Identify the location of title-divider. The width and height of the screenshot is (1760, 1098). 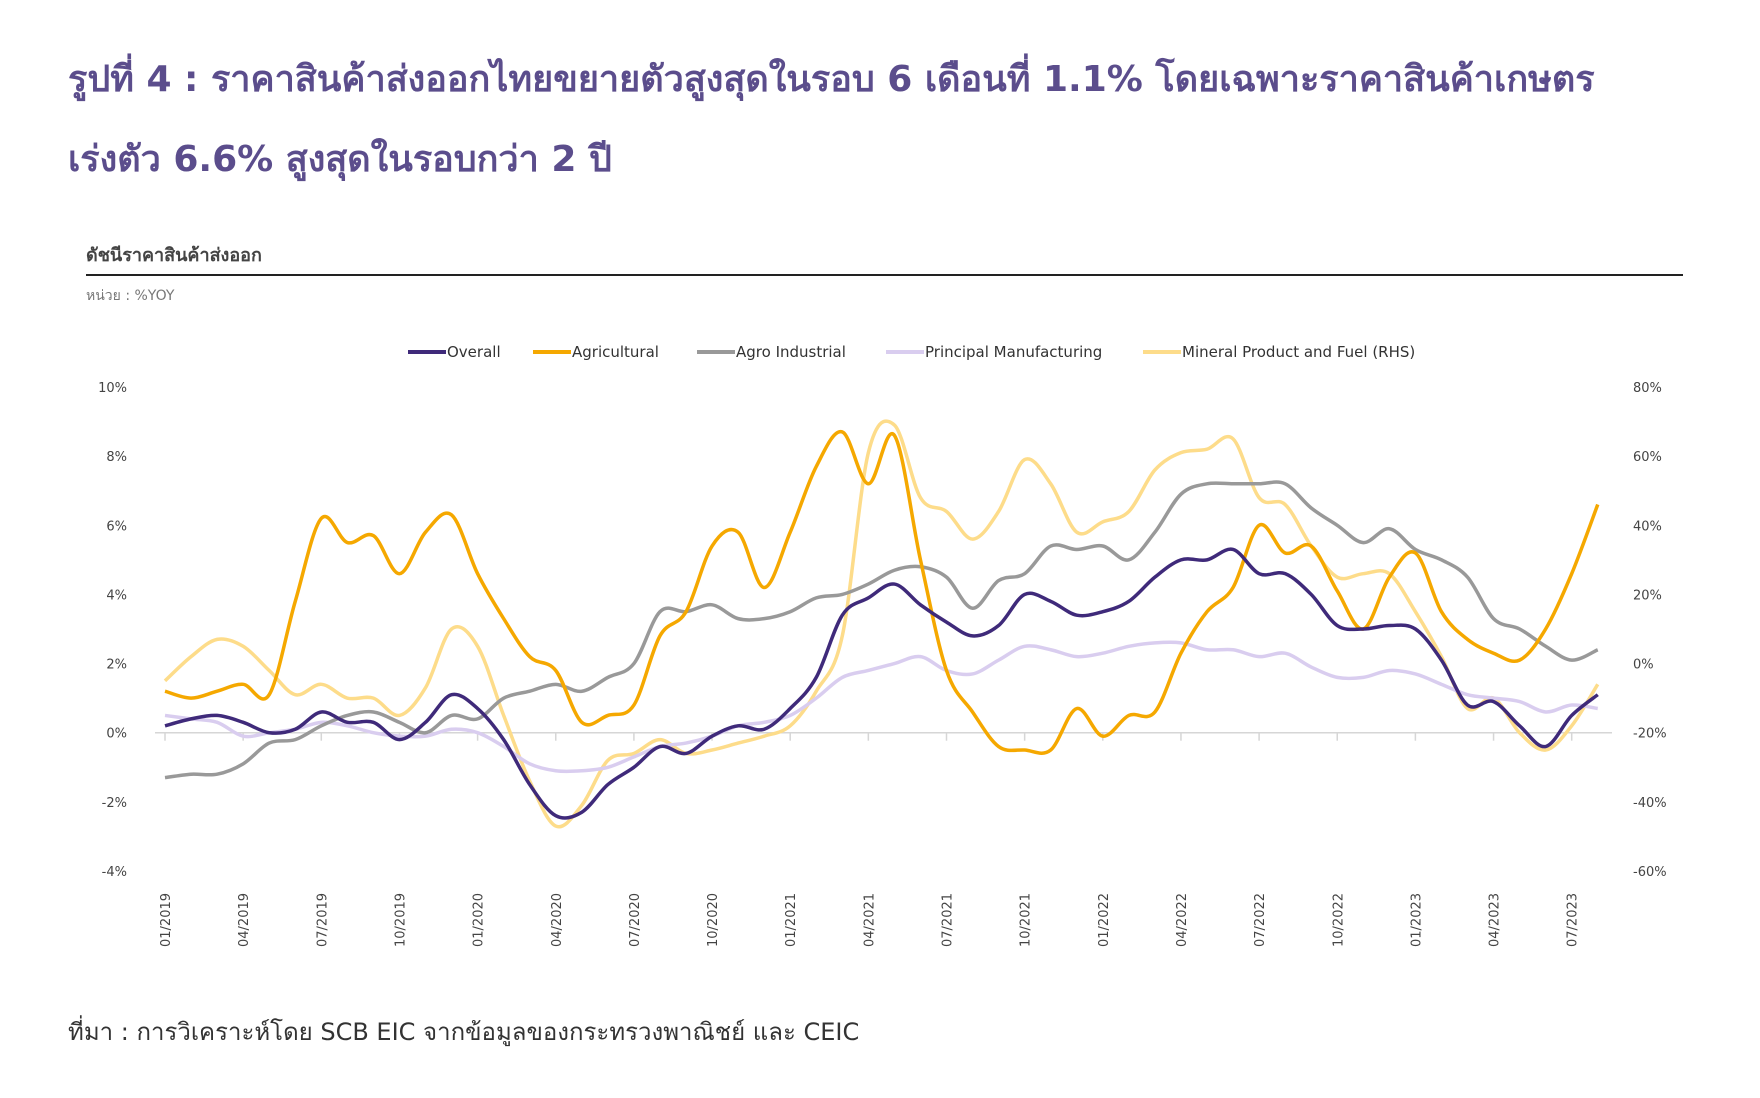
(884, 275).